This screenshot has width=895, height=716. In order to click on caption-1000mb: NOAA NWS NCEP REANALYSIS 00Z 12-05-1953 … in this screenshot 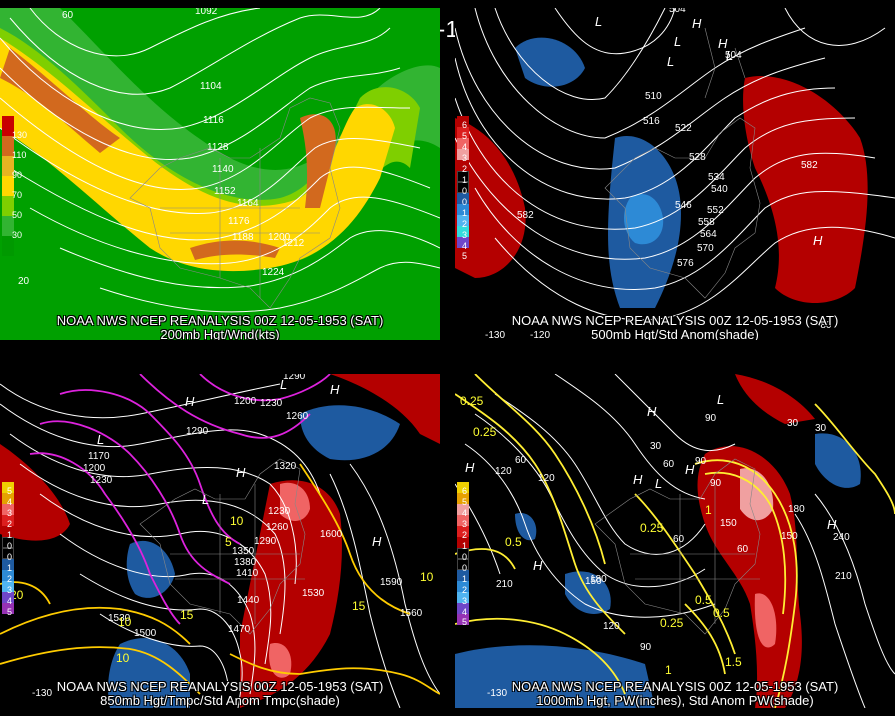, I will do `click(675, 693)`.